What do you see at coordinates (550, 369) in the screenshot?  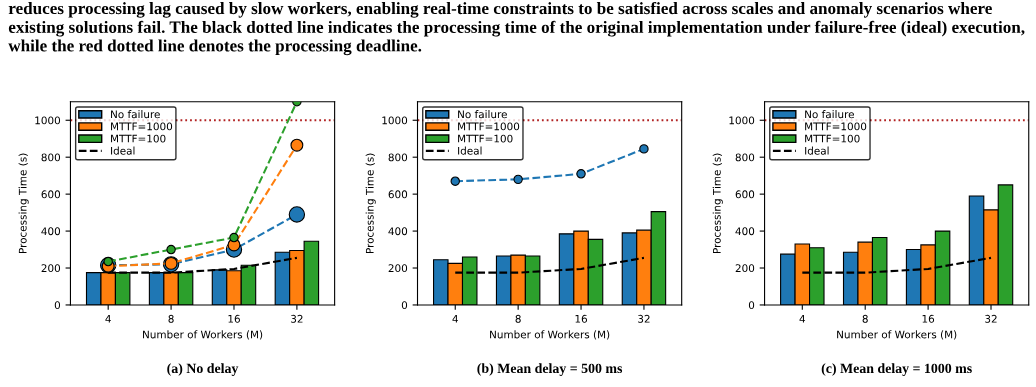 I see `text: (b) Mean delay = 500 ms` at bounding box center [550, 369].